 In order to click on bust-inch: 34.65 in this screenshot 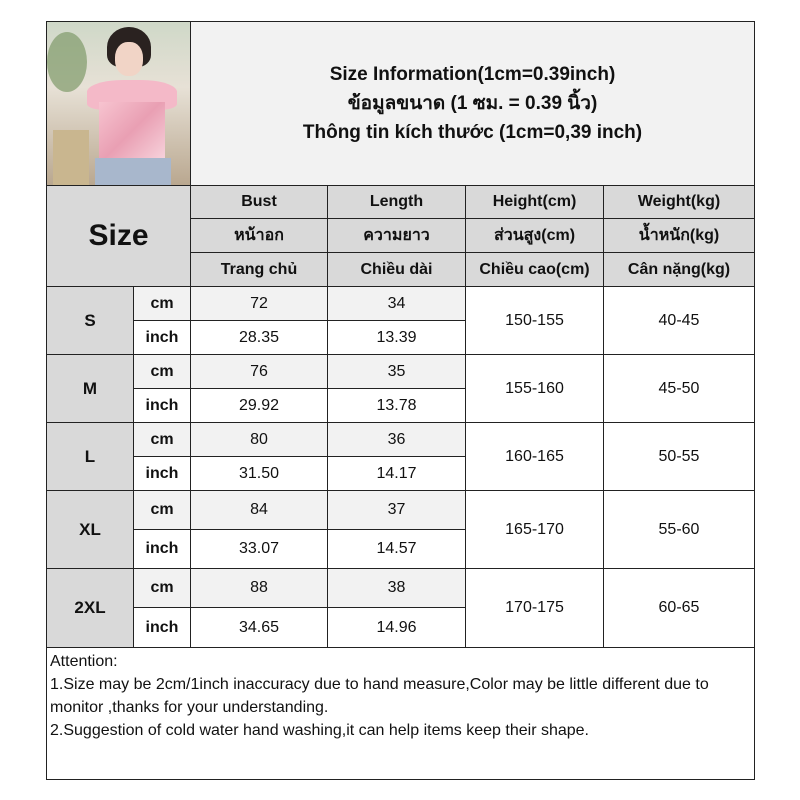, I will do `click(259, 627)`.